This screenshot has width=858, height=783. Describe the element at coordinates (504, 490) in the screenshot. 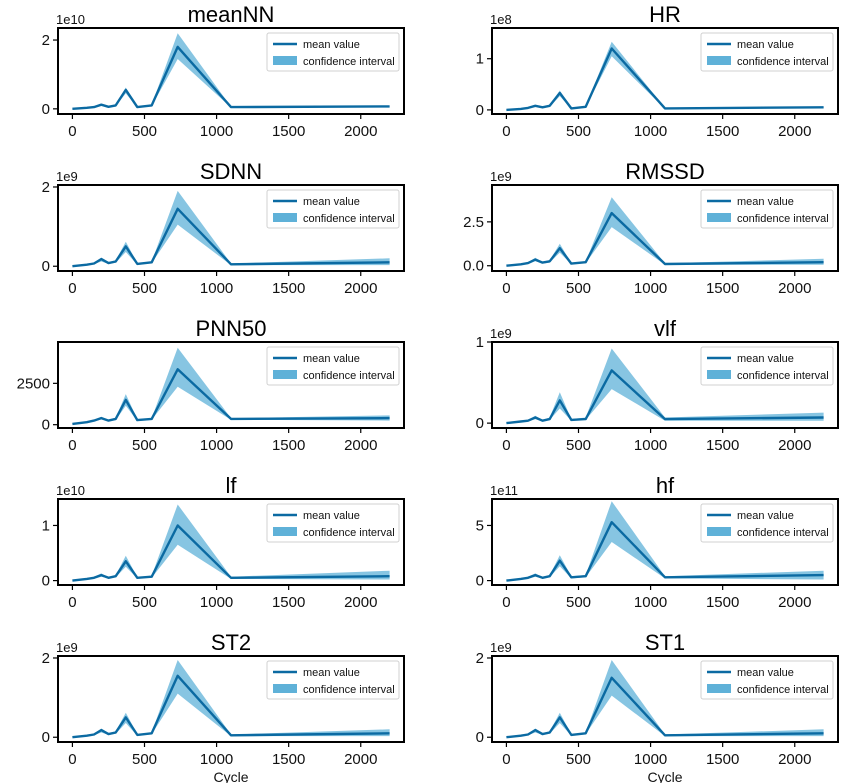

I see `y-exponent-label: 1e11` at that location.